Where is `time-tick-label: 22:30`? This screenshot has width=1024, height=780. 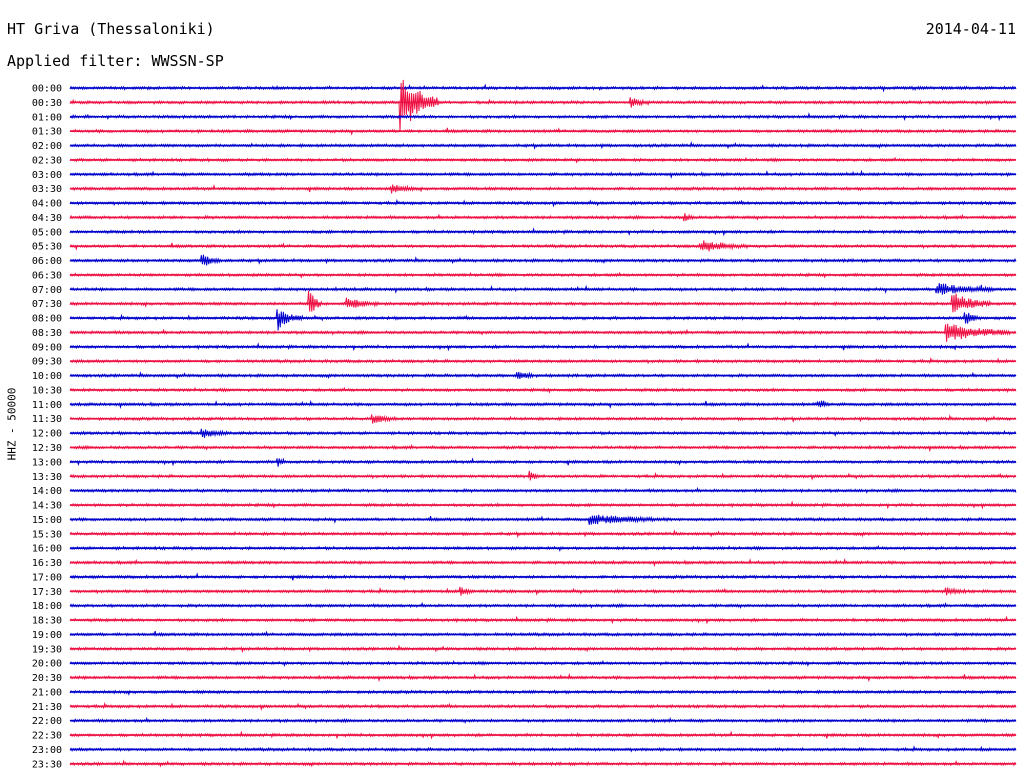
time-tick-label: 22:30 is located at coordinates (47, 736).